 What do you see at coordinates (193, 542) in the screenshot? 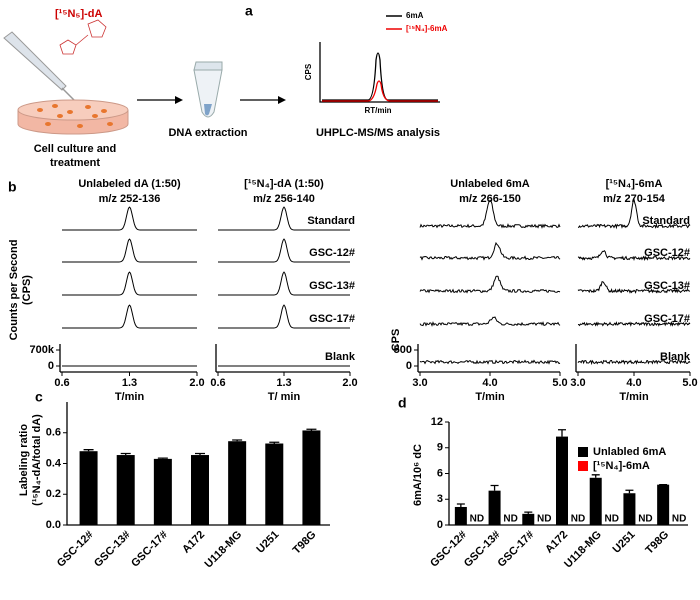
I see `x-tick-label: A172` at bounding box center [193, 542].